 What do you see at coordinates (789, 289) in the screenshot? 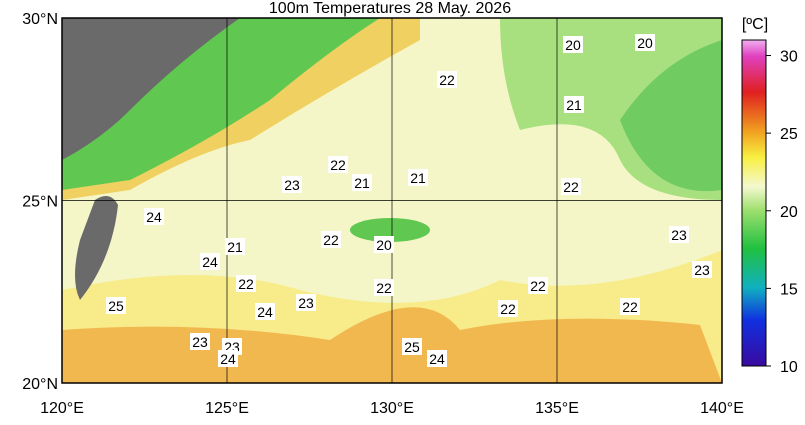
I see `colorbar-tick-label: 15` at bounding box center [789, 289].